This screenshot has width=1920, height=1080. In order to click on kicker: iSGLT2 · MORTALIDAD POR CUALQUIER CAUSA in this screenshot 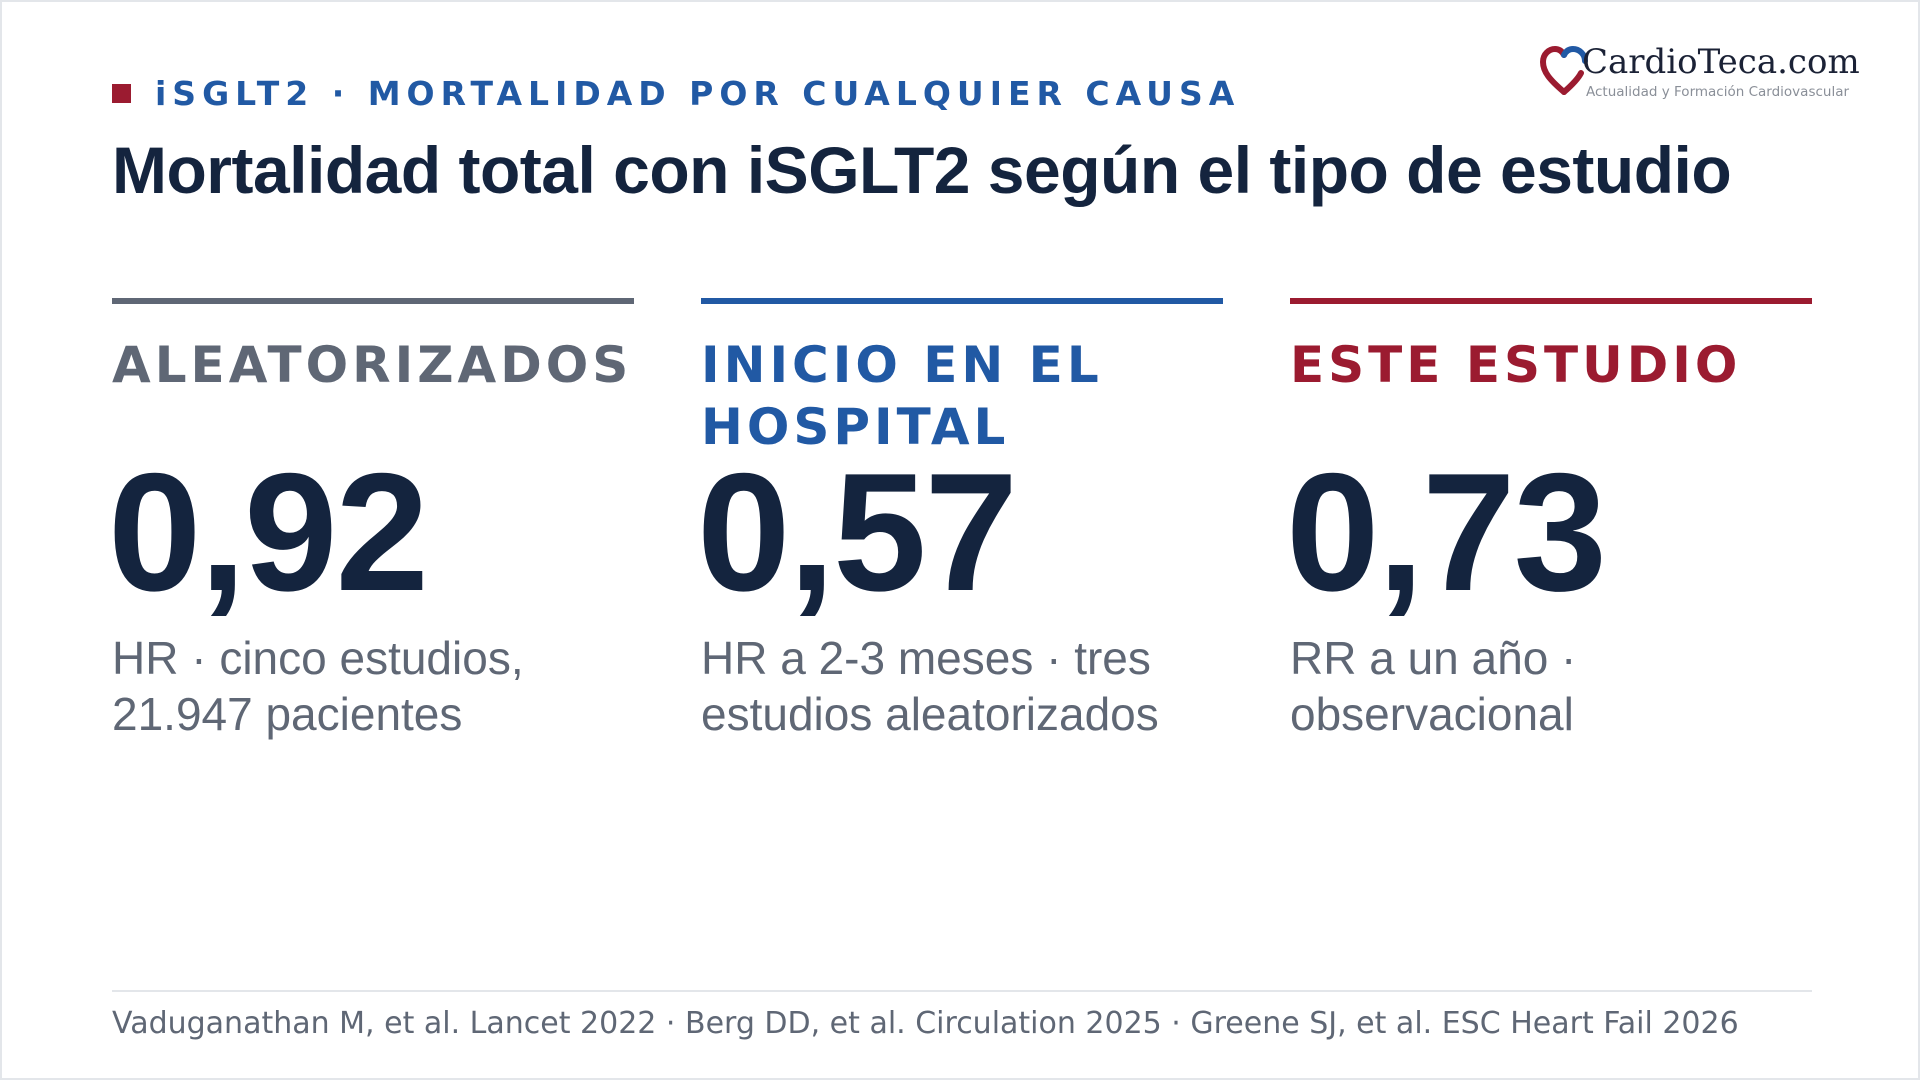, I will do `click(676, 93)`.